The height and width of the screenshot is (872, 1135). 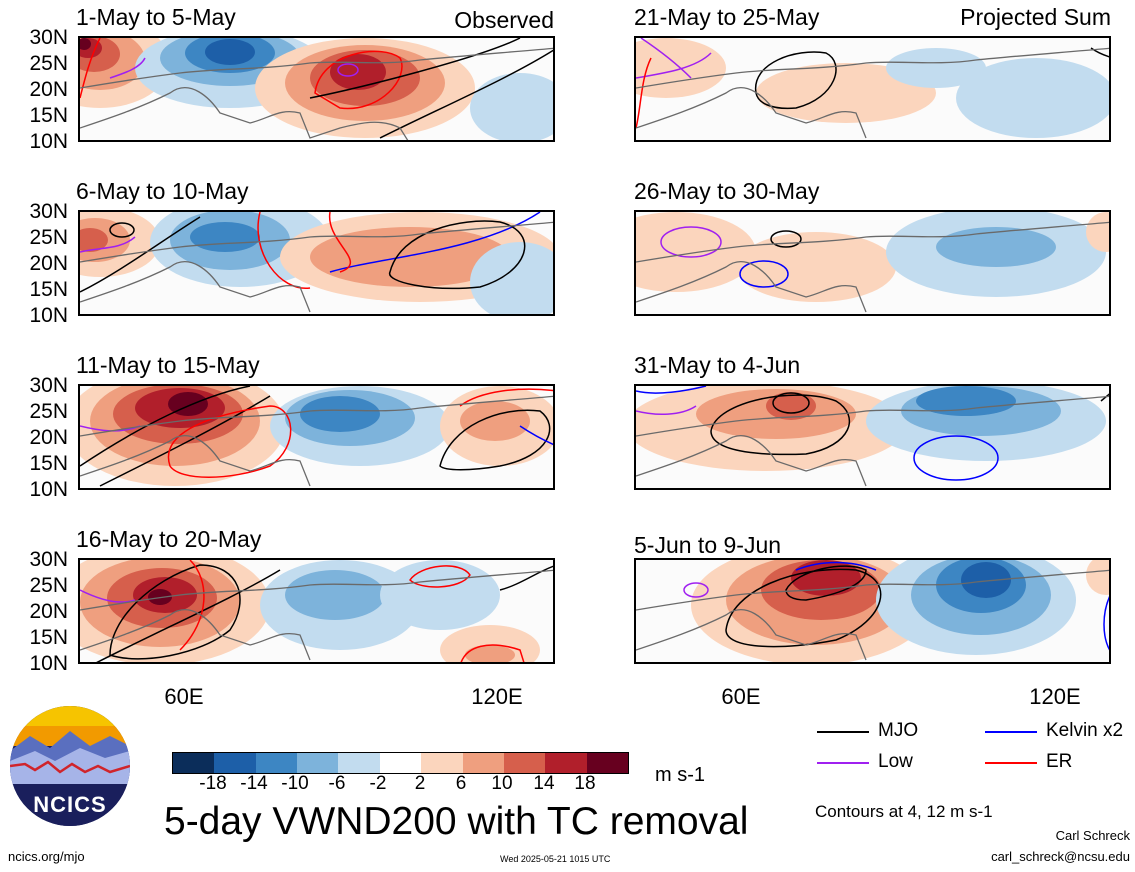 What do you see at coordinates (1059, 761) in the screenshot?
I see `legend-label-er: ER` at bounding box center [1059, 761].